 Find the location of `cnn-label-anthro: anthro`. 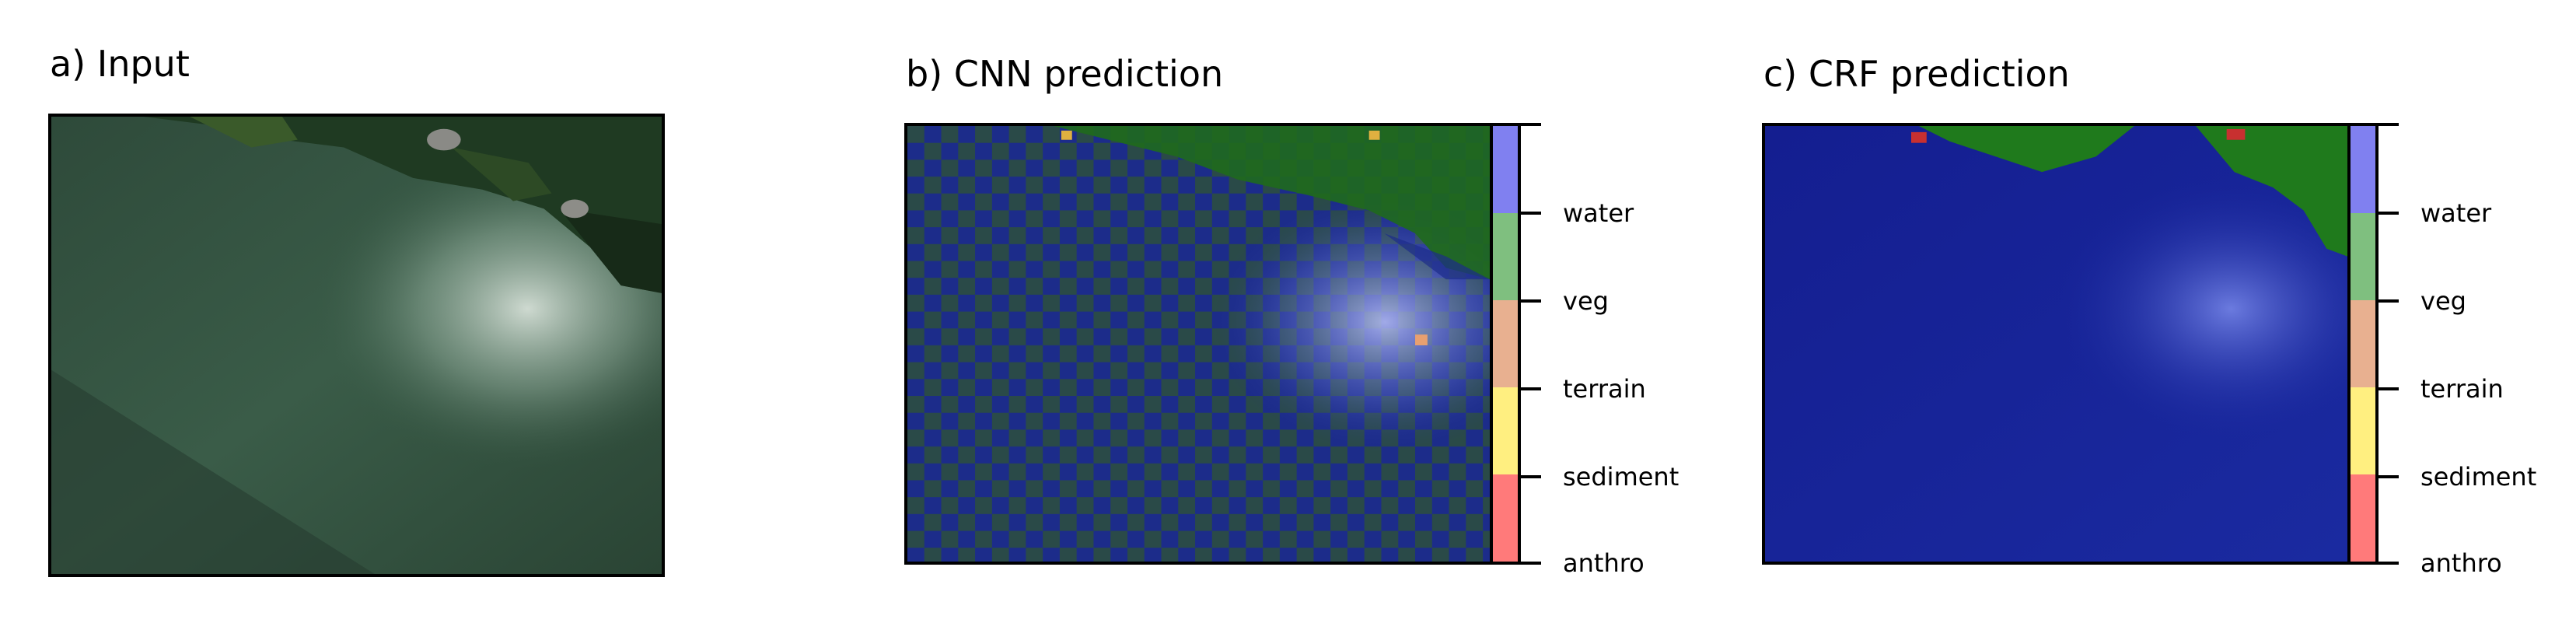

cnn-label-anthro: anthro is located at coordinates (1604, 563).